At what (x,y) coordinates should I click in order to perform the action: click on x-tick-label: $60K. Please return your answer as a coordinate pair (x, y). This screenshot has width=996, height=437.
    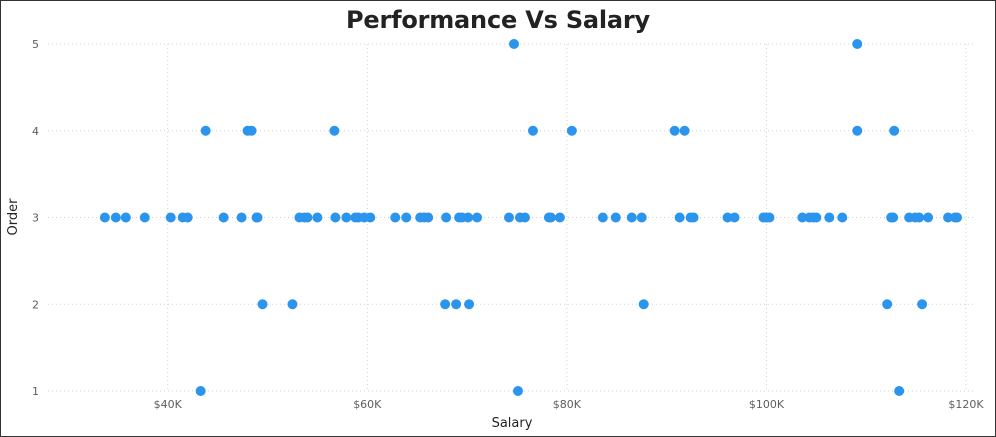
    Looking at the image, I should click on (367, 404).